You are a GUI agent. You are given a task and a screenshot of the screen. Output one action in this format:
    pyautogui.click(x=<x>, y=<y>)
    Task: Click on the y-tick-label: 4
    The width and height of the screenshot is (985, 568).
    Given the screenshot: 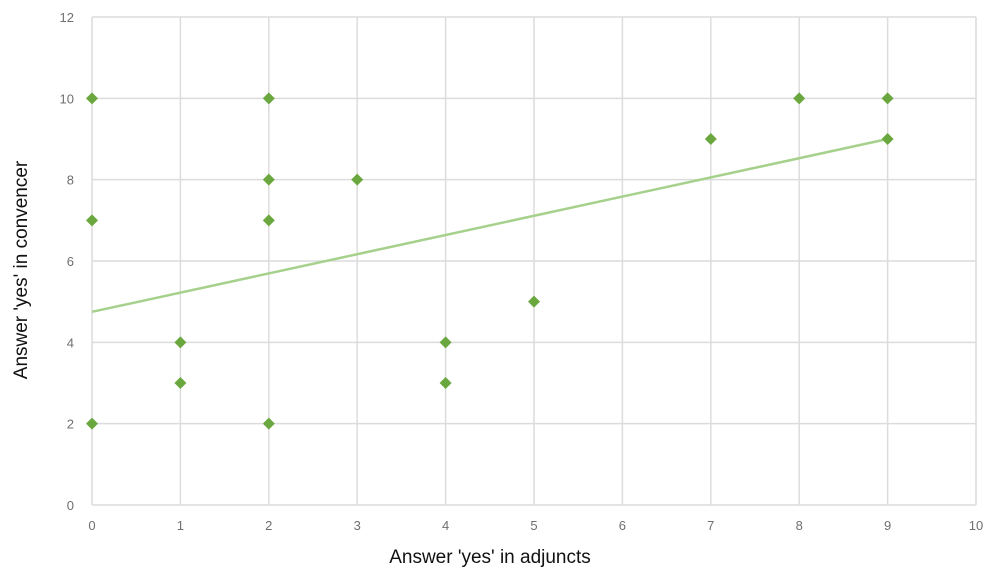 What is the action you would take?
    pyautogui.click(x=70, y=342)
    